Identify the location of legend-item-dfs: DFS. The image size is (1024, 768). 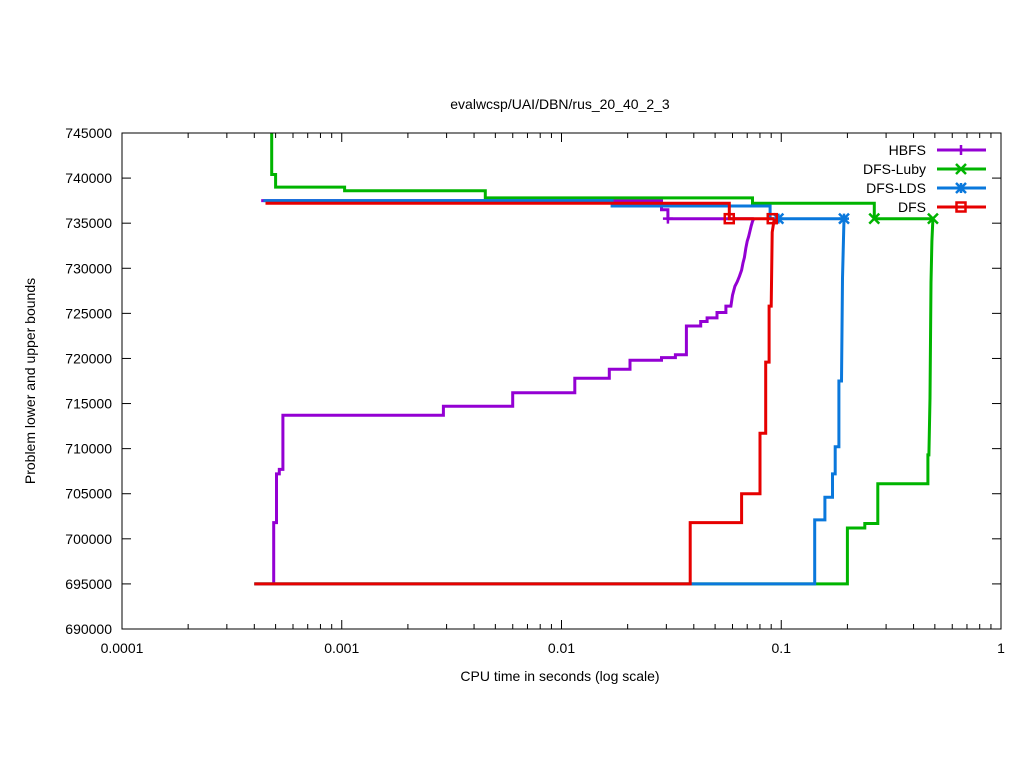
(942, 207).